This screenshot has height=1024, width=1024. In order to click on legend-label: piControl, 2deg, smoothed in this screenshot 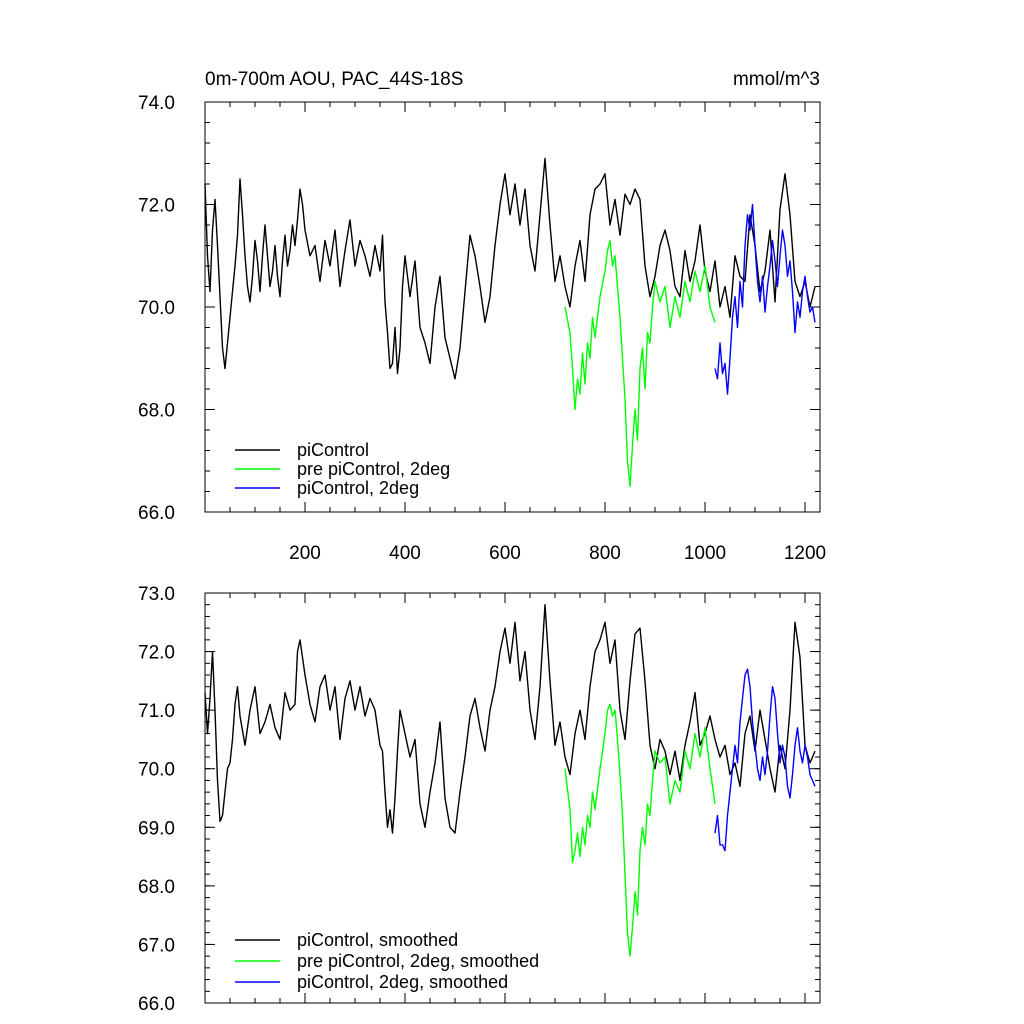, I will do `click(402, 982)`.